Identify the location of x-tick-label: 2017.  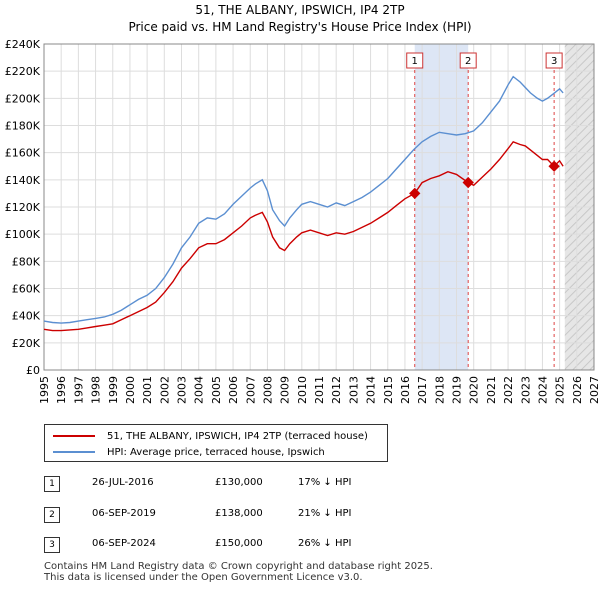
(422, 390).